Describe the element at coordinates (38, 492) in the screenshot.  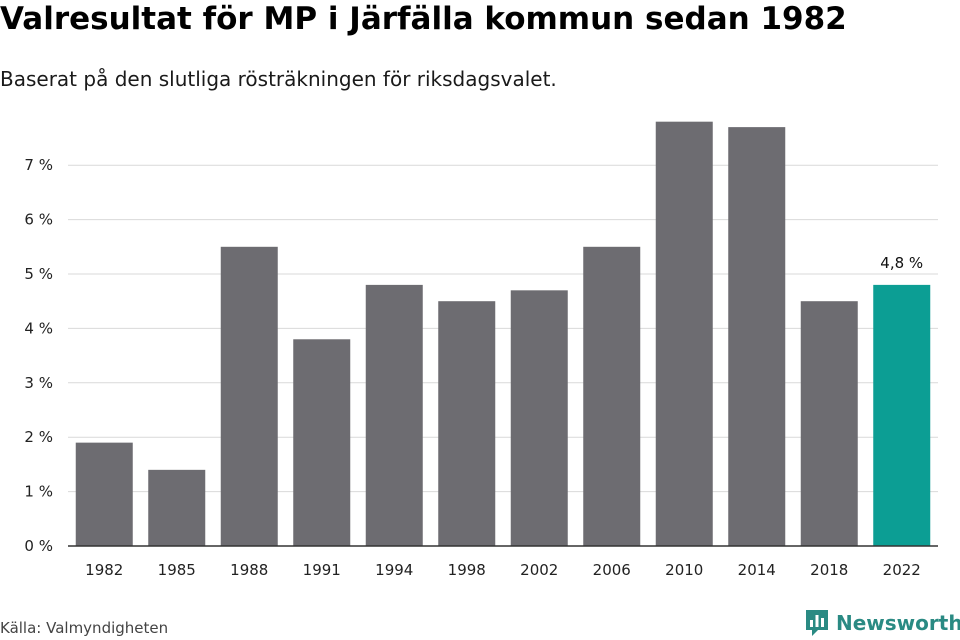
I see `y-tick-label: 1 %` at that location.